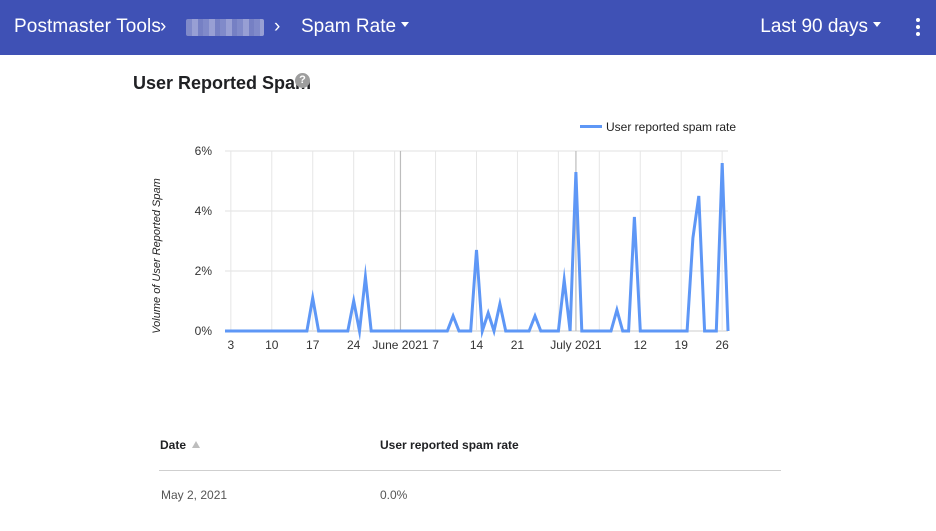 The height and width of the screenshot is (531, 936). What do you see at coordinates (157, 256) in the screenshot?
I see `y-axis-label: Volume of User Reported Spam` at bounding box center [157, 256].